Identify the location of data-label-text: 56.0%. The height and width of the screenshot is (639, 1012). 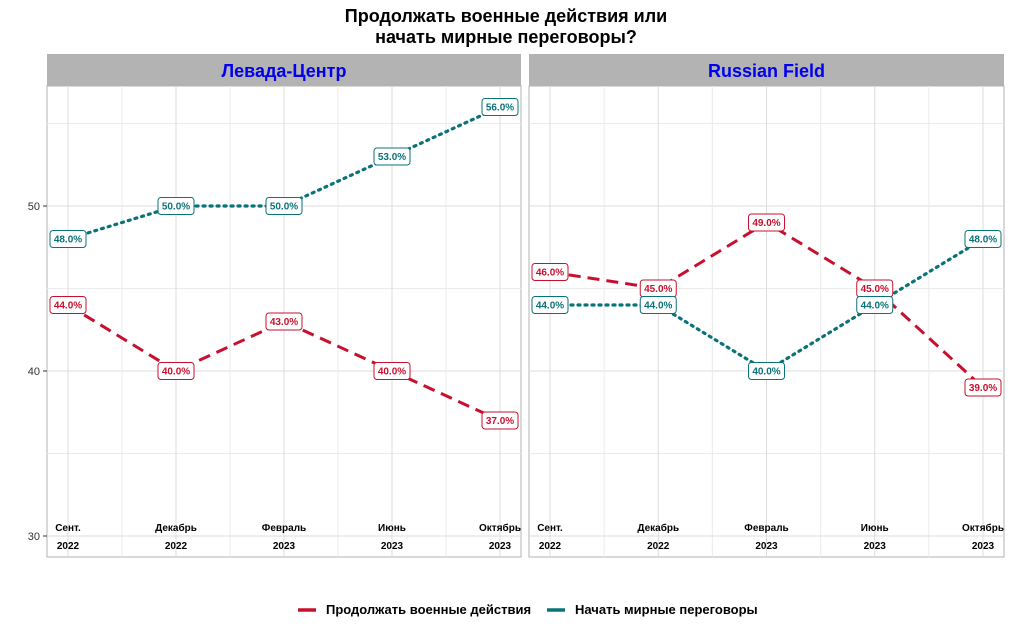
(500, 108).